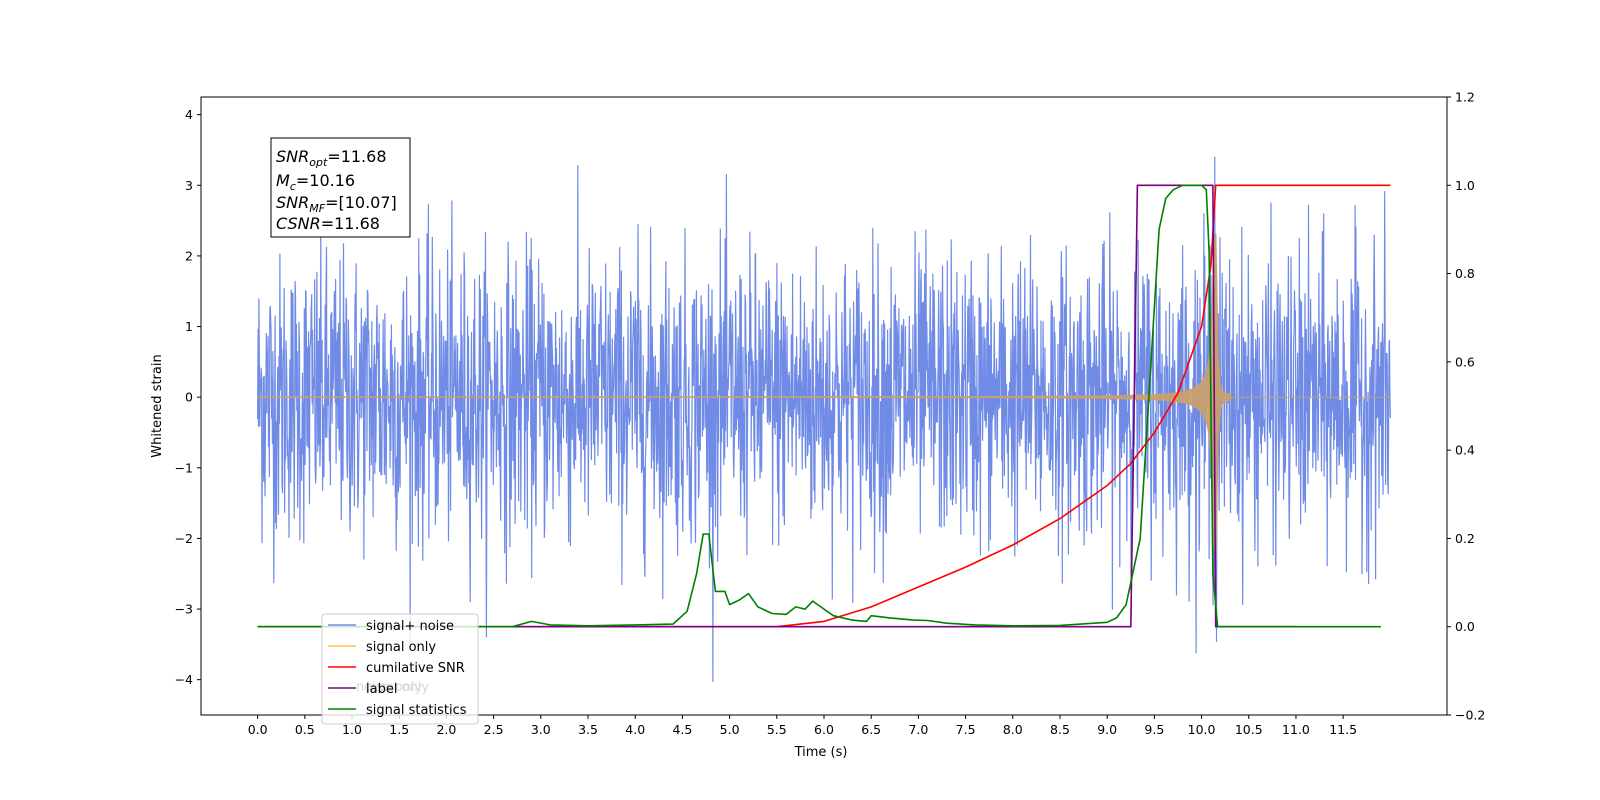  Describe the element at coordinates (399, 729) in the screenshot. I see `x-tick-label: 1.5` at that location.